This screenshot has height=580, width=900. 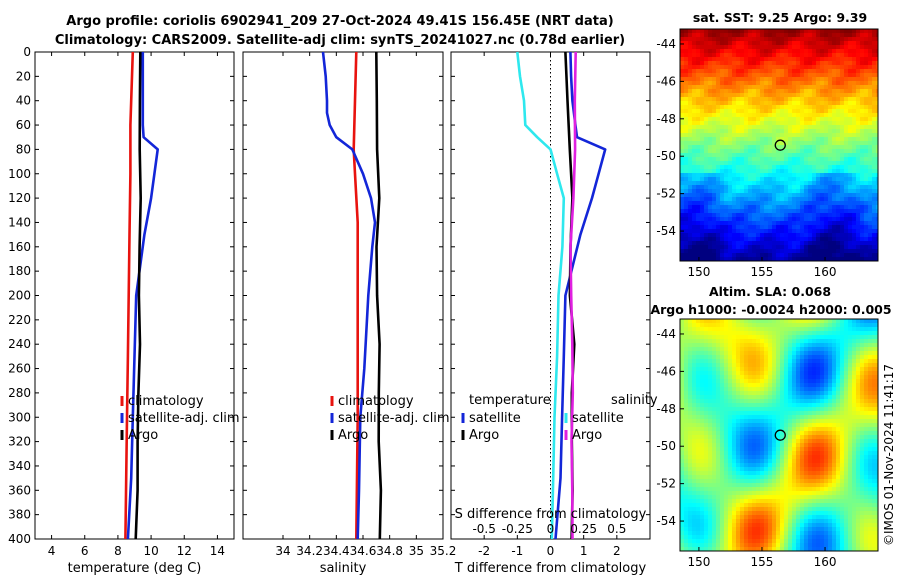 I want to click on y-tick-label: 40, so click(x=23, y=101).